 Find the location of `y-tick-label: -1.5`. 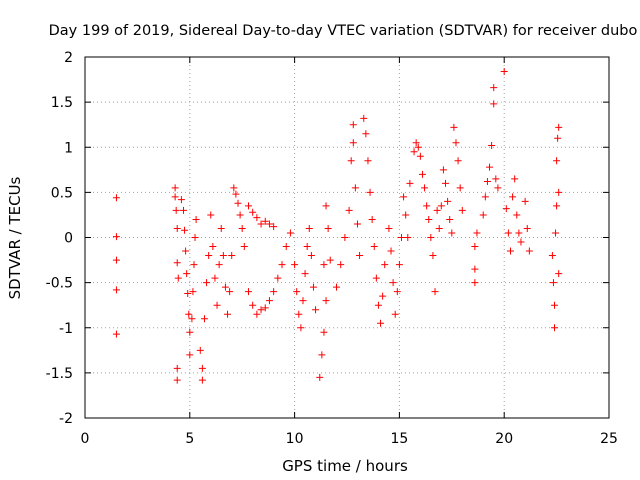

y-tick-label: -1.5 is located at coordinates (59, 374).